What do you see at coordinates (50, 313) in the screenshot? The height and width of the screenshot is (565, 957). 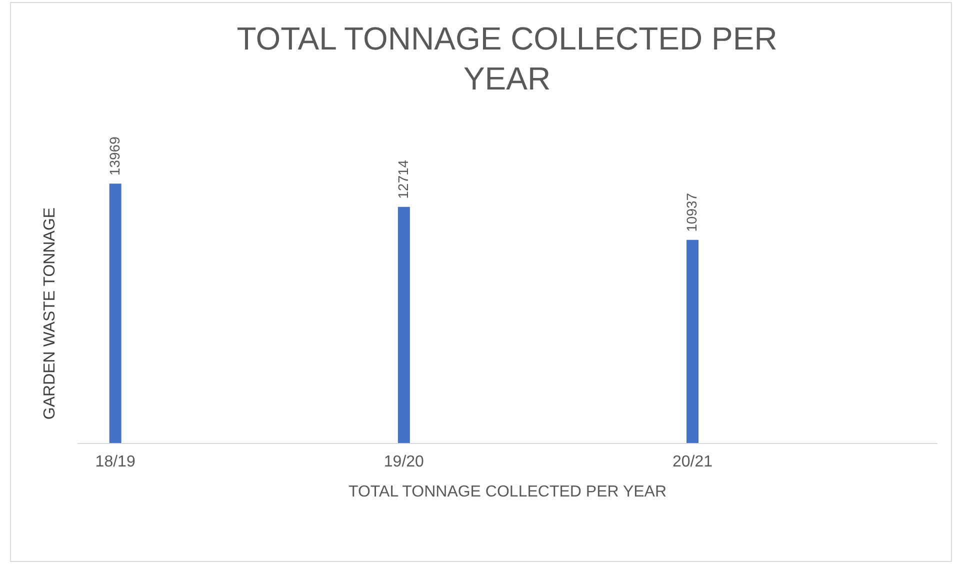 I see `y-axis-title: GARDEN WASTE TONNAGE` at bounding box center [50, 313].